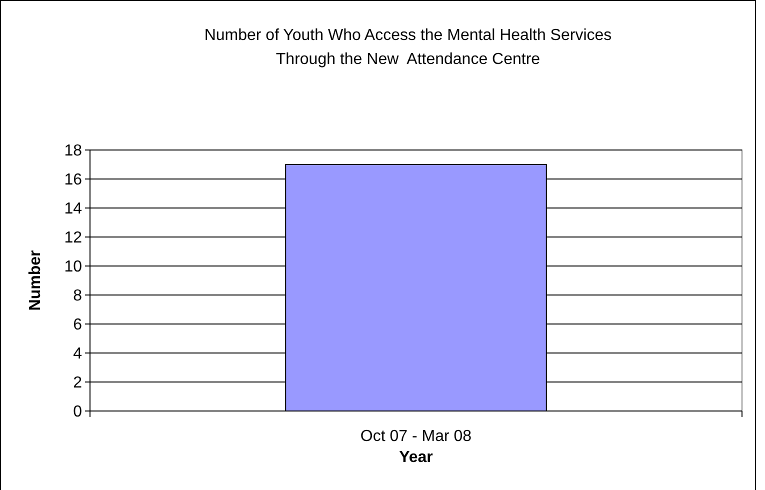  What do you see at coordinates (416, 436) in the screenshot?
I see `x-tick-label: Oct 07 - Mar 08` at bounding box center [416, 436].